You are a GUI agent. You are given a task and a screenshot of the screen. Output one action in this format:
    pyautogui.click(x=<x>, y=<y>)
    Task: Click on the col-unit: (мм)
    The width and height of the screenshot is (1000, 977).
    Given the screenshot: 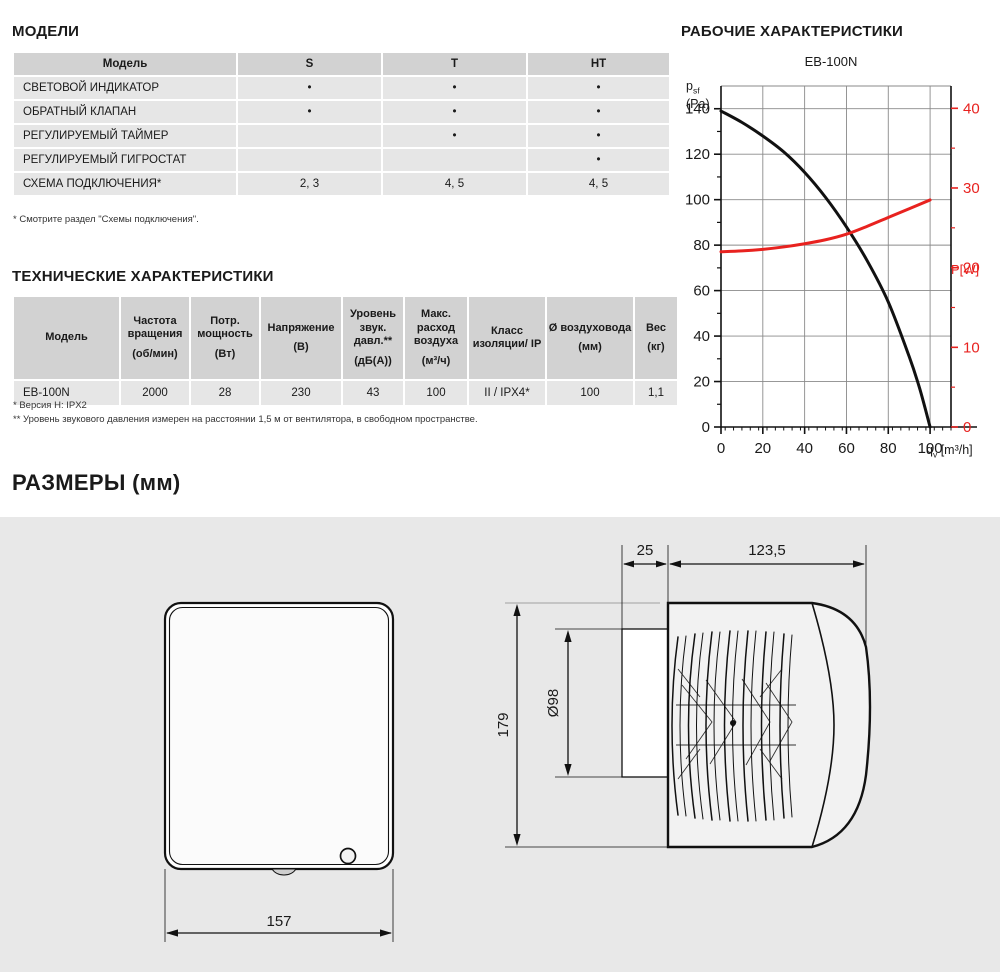 What is the action you would take?
    pyautogui.click(x=590, y=347)
    